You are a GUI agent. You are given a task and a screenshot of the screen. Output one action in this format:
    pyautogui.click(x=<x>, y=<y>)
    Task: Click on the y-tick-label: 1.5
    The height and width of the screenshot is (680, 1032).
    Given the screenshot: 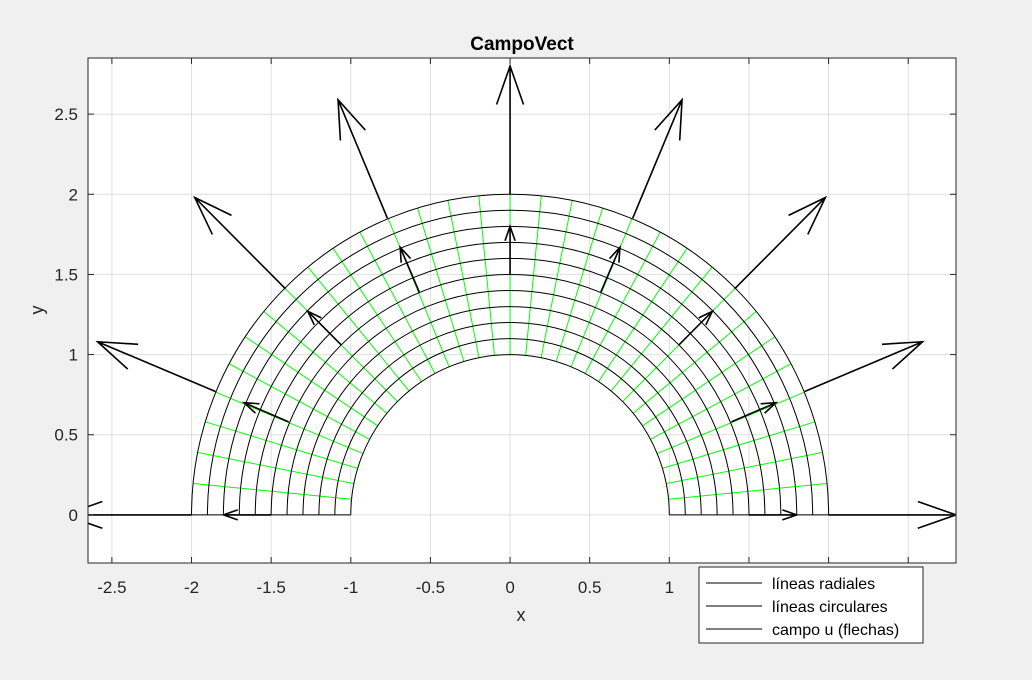 What is the action you would take?
    pyautogui.click(x=66, y=274)
    